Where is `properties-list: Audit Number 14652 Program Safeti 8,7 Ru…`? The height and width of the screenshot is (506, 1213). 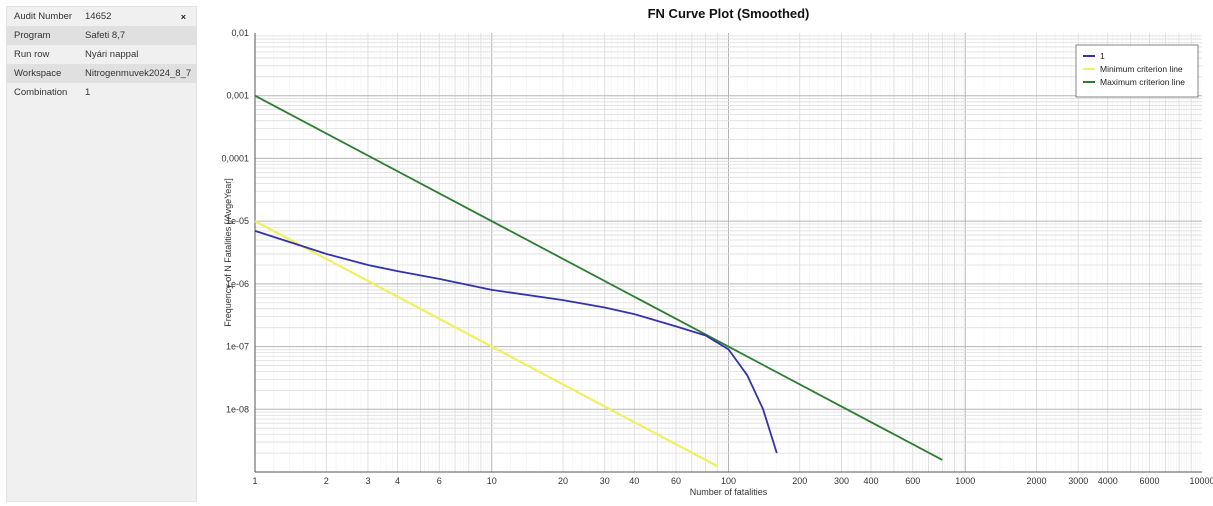 properties-list: Audit Number 14652 Program Safeti 8,7 Ru… is located at coordinates (101, 54).